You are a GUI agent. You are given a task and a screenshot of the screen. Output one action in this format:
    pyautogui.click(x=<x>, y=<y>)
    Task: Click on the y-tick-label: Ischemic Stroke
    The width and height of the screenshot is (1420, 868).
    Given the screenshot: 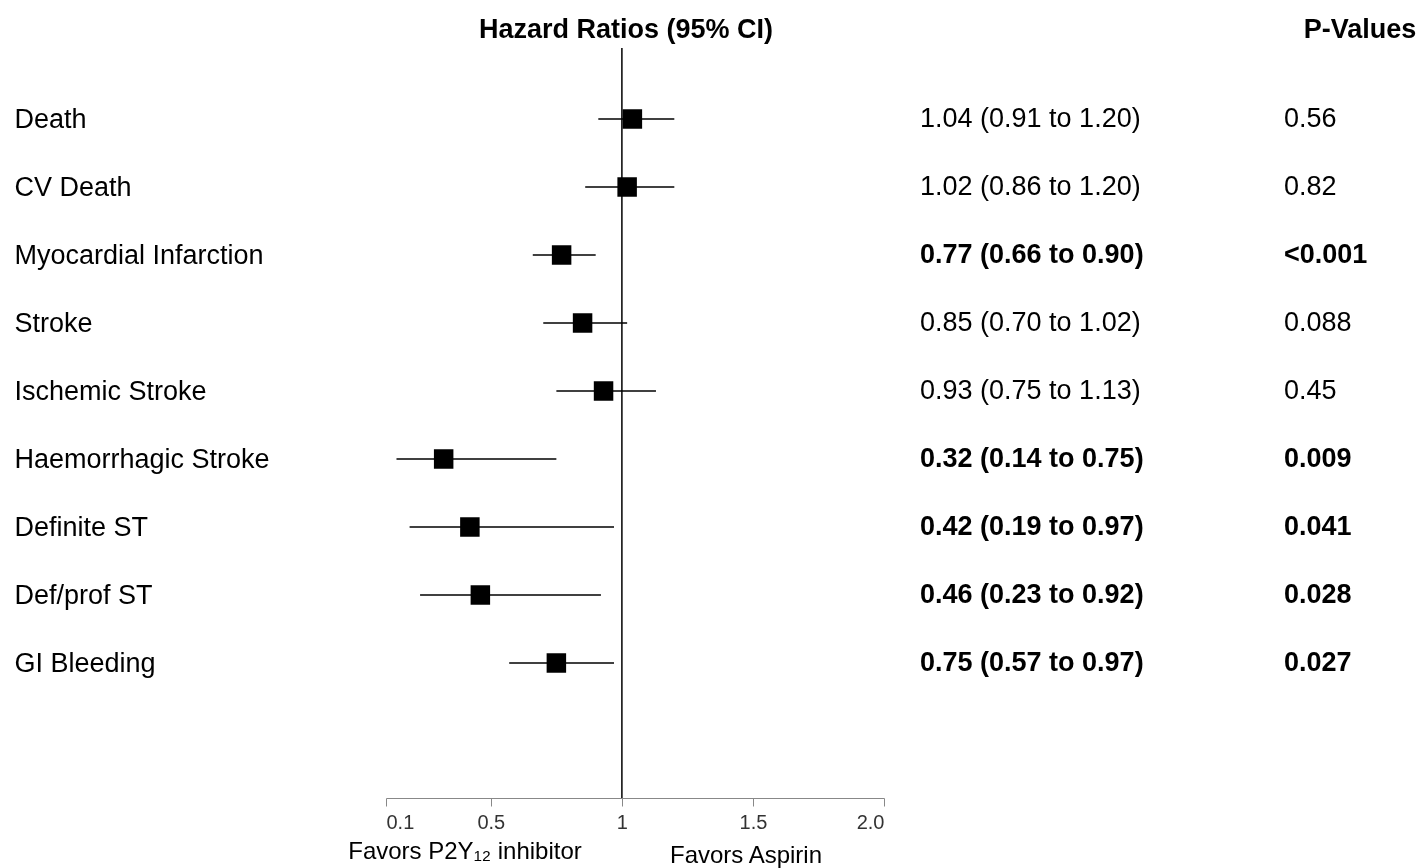 What is the action you would take?
    pyautogui.click(x=110, y=390)
    